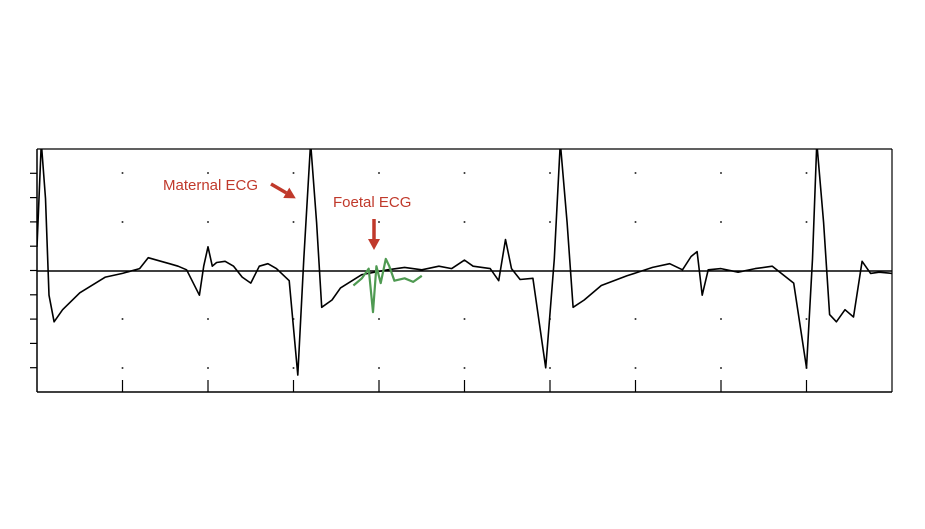  What do you see at coordinates (33, 270) in the screenshot?
I see `y-axis-ticks` at bounding box center [33, 270].